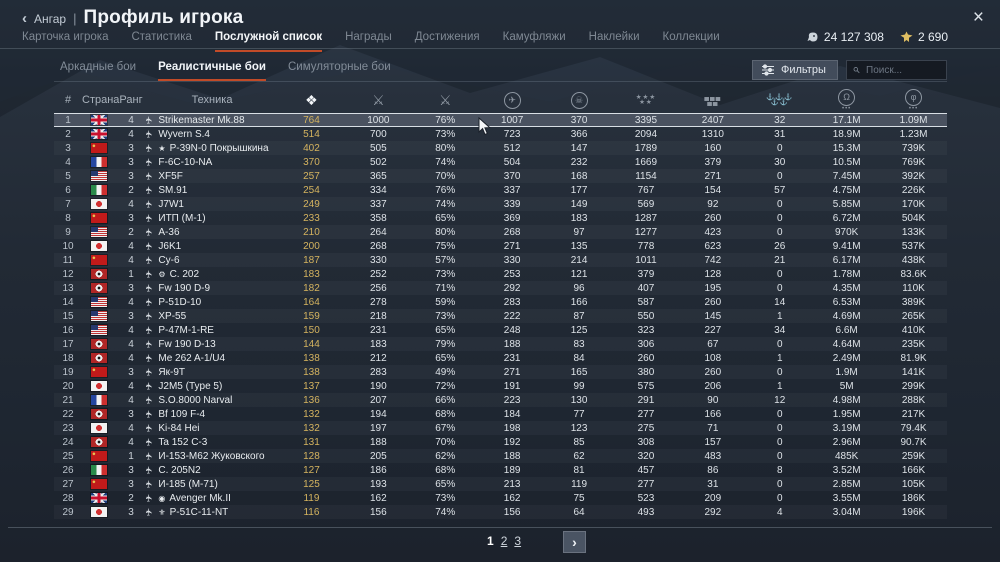 This screenshot has height=562, width=1000. Describe the element at coordinates (378, 100) in the screenshot. I see `battles-icon: ⚔` at that location.